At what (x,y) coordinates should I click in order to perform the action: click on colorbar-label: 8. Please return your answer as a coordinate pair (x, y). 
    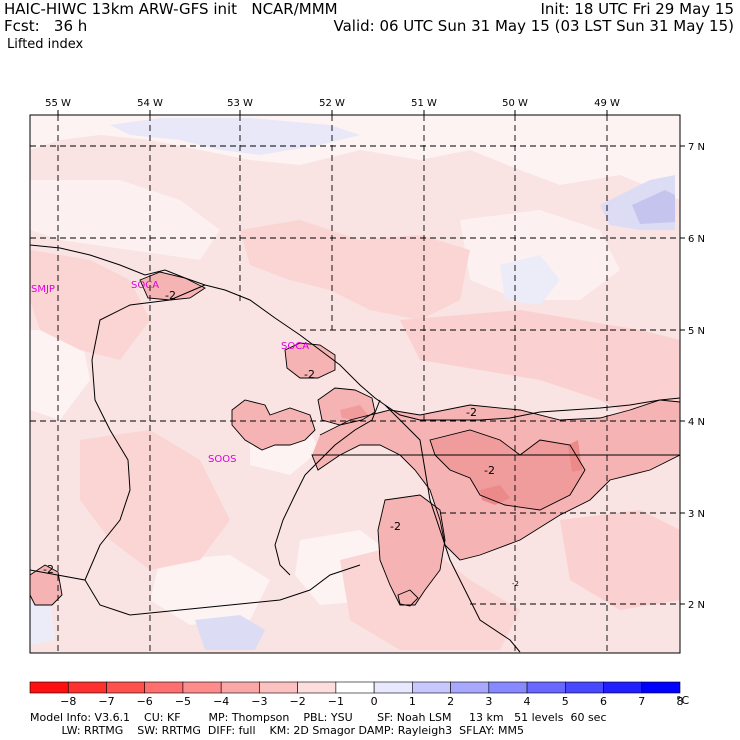
    Looking at the image, I should click on (680, 701).